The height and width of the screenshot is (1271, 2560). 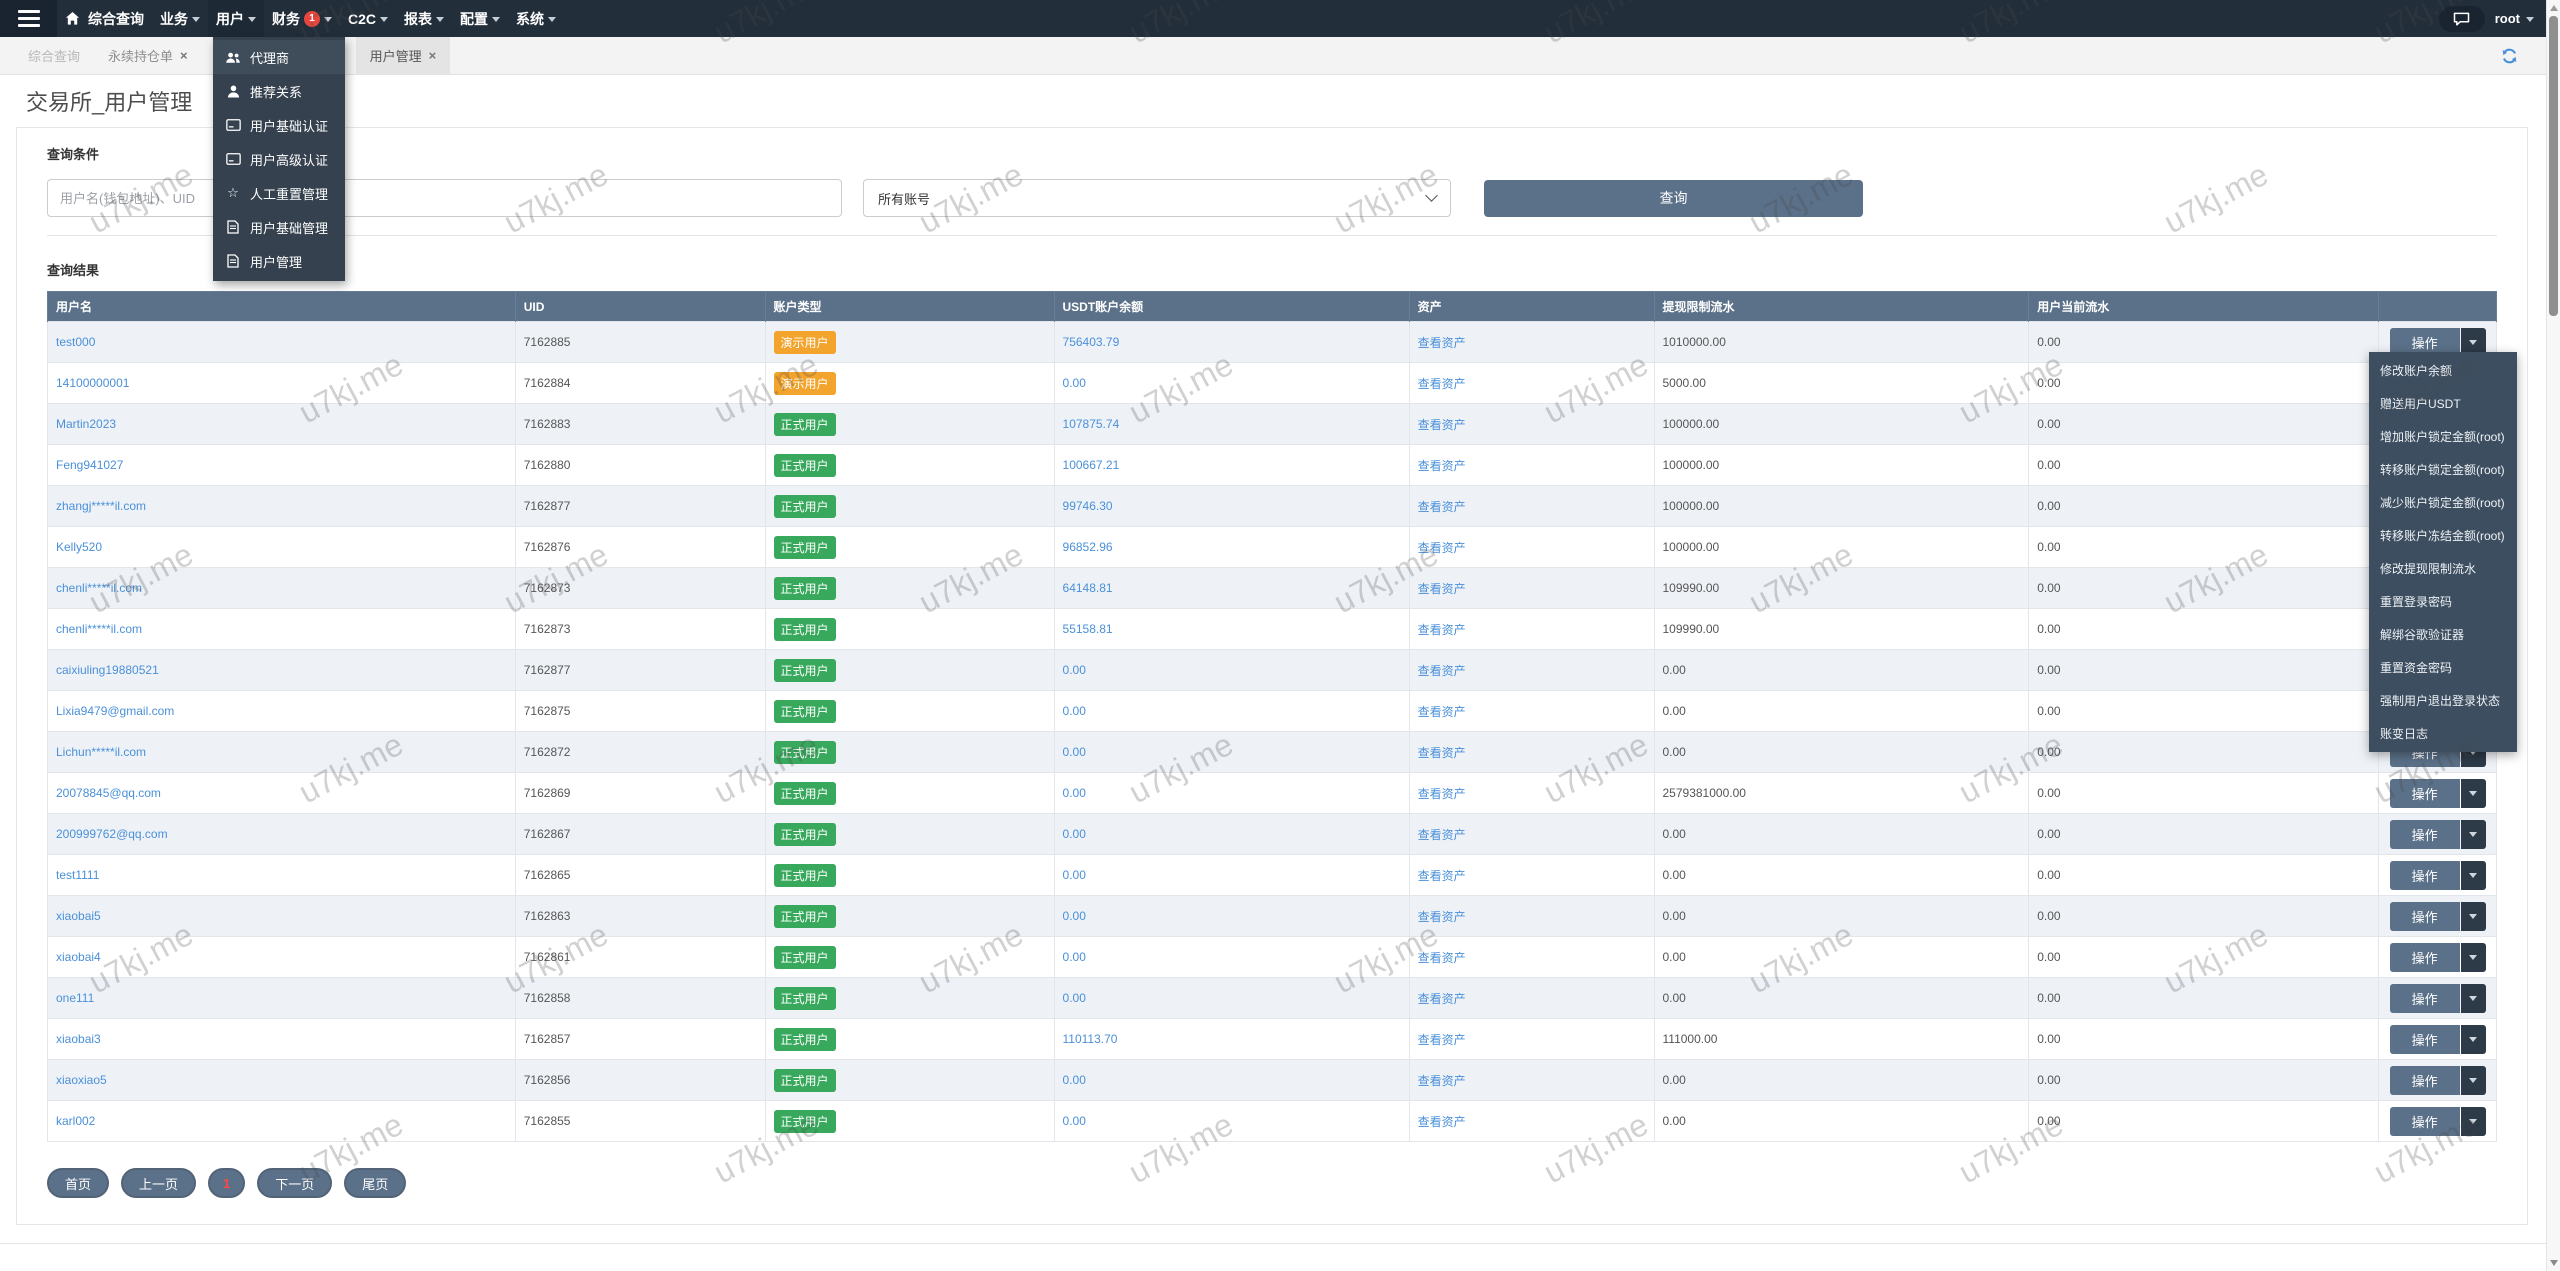 I want to click on menu-item-manual-reset: ☆ 人工重置管理, so click(x=279, y=193).